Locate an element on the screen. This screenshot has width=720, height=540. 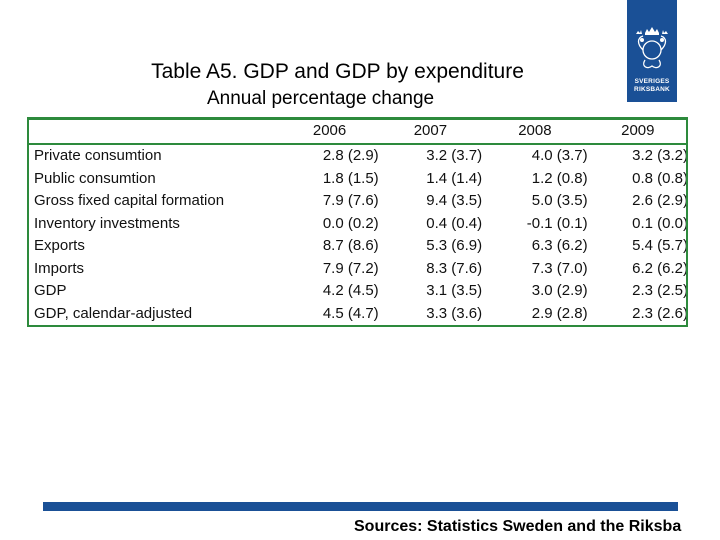
cell-value: 0.0 (0.2) is located at coordinates (350, 223).